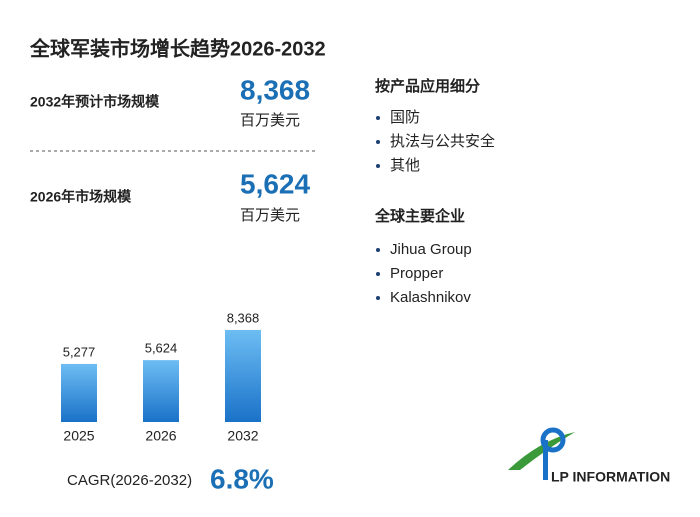  What do you see at coordinates (161, 348) in the screenshot?
I see `value-label: 5,624` at bounding box center [161, 348].